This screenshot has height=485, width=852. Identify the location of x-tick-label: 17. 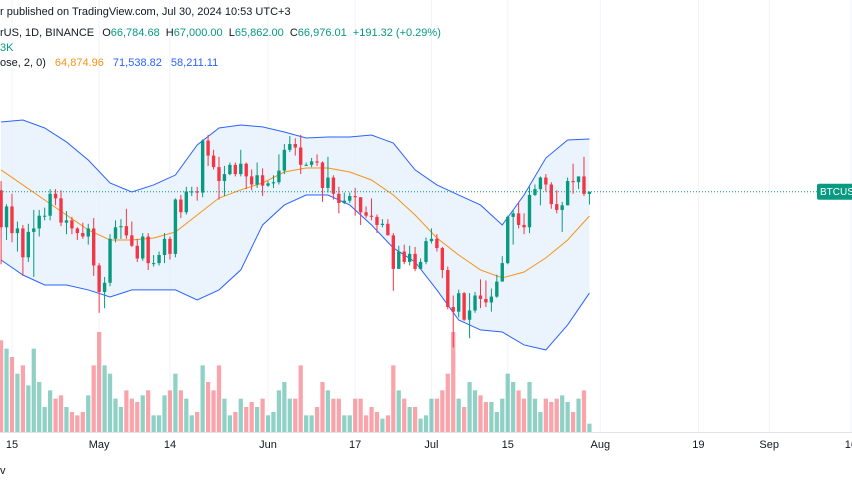
(355, 445).